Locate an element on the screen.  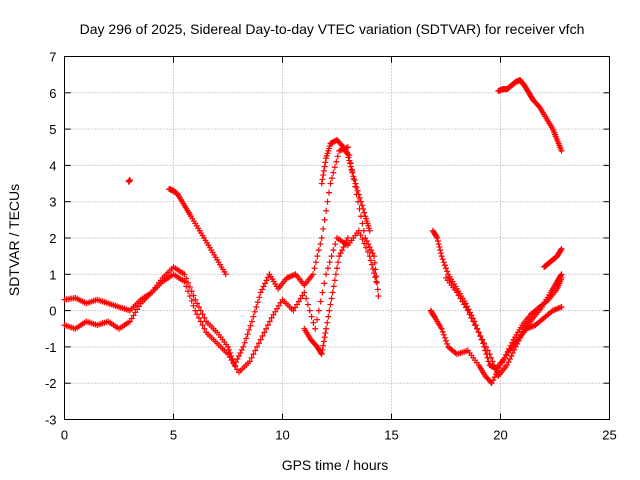
x-tick-label: 20 is located at coordinates (500, 435).